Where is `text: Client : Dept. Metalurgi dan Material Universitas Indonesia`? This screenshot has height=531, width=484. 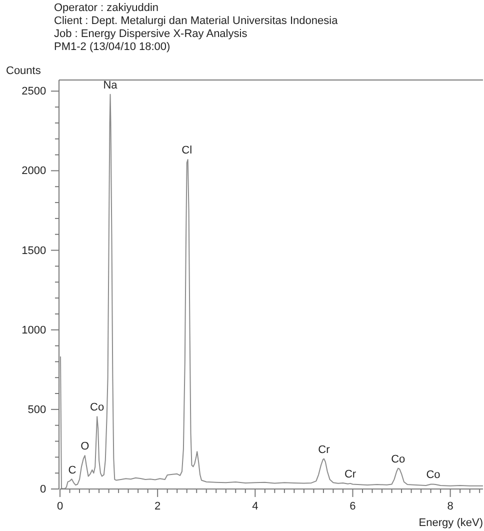
text: Client : Dept. Metalurgi dan Material Universitas Indonesia is located at coordinates (196, 21).